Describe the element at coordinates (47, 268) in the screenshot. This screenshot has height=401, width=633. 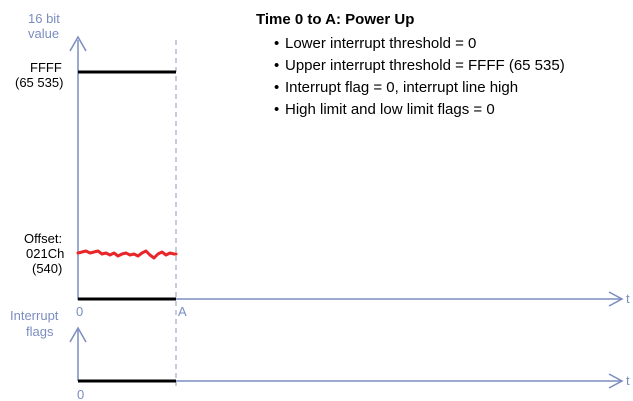
I see `offset-label-line3: (540)` at that location.